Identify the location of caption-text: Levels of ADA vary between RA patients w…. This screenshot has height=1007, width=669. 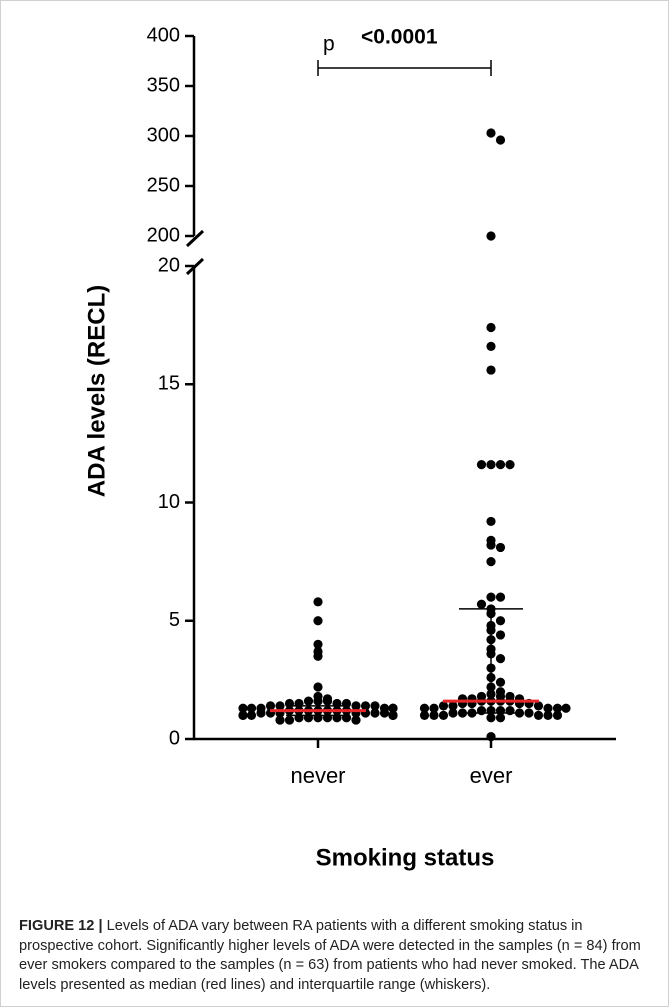
(330, 955).